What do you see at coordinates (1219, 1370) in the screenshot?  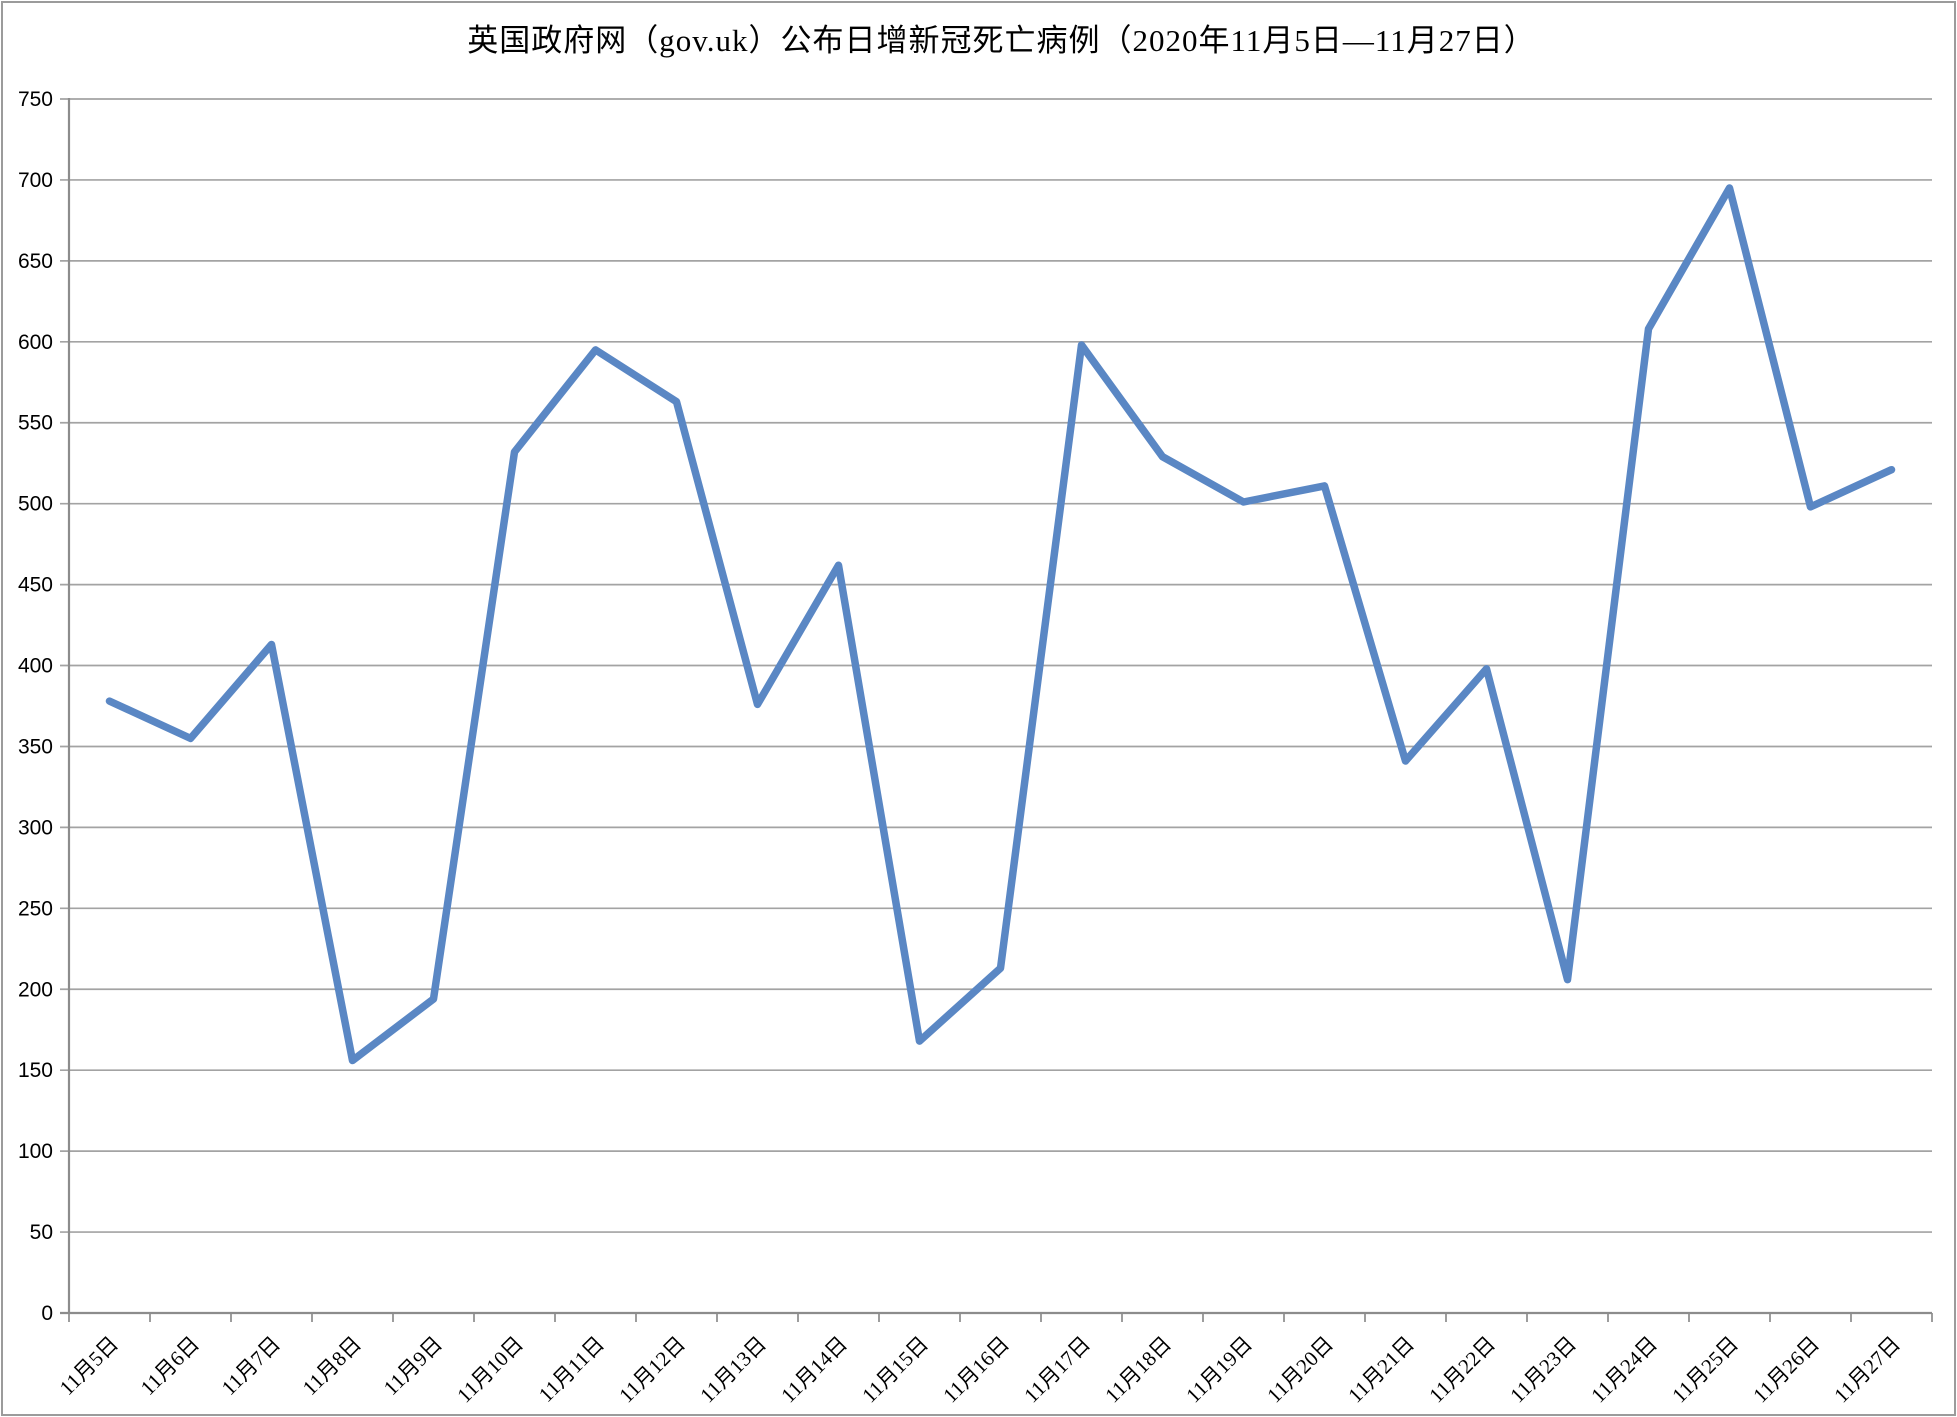 I see `x-axis-label: 11月19日` at bounding box center [1219, 1370].